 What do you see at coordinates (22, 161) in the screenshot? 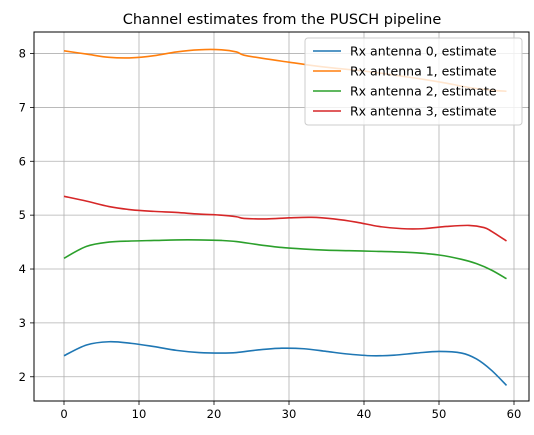
I see `y-tick-label: 6` at bounding box center [22, 161].